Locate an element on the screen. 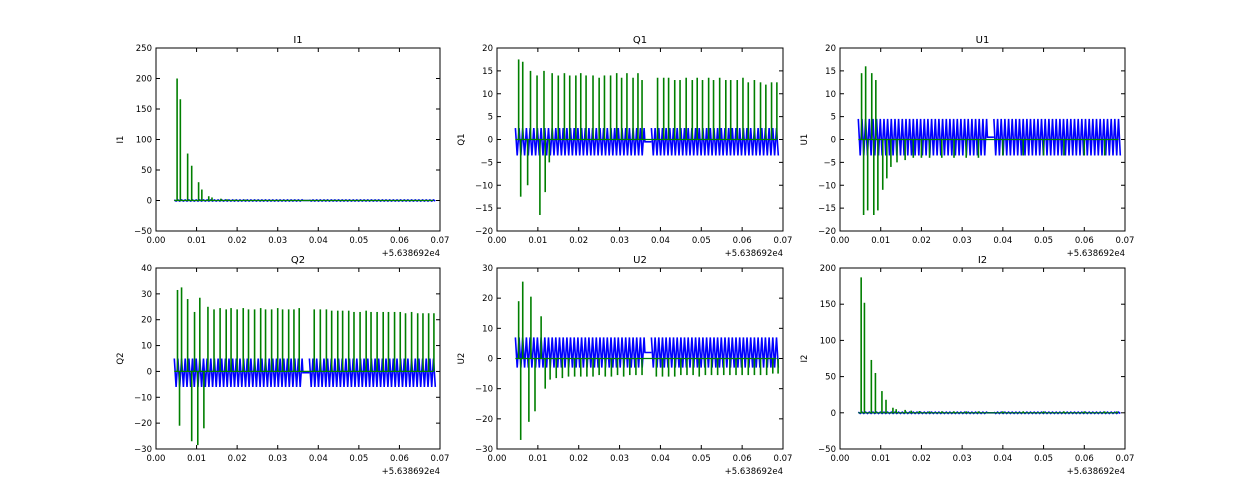 Image resolution: width=1250 pixels, height=500 pixels. subplot-title: I2 is located at coordinates (982, 260).